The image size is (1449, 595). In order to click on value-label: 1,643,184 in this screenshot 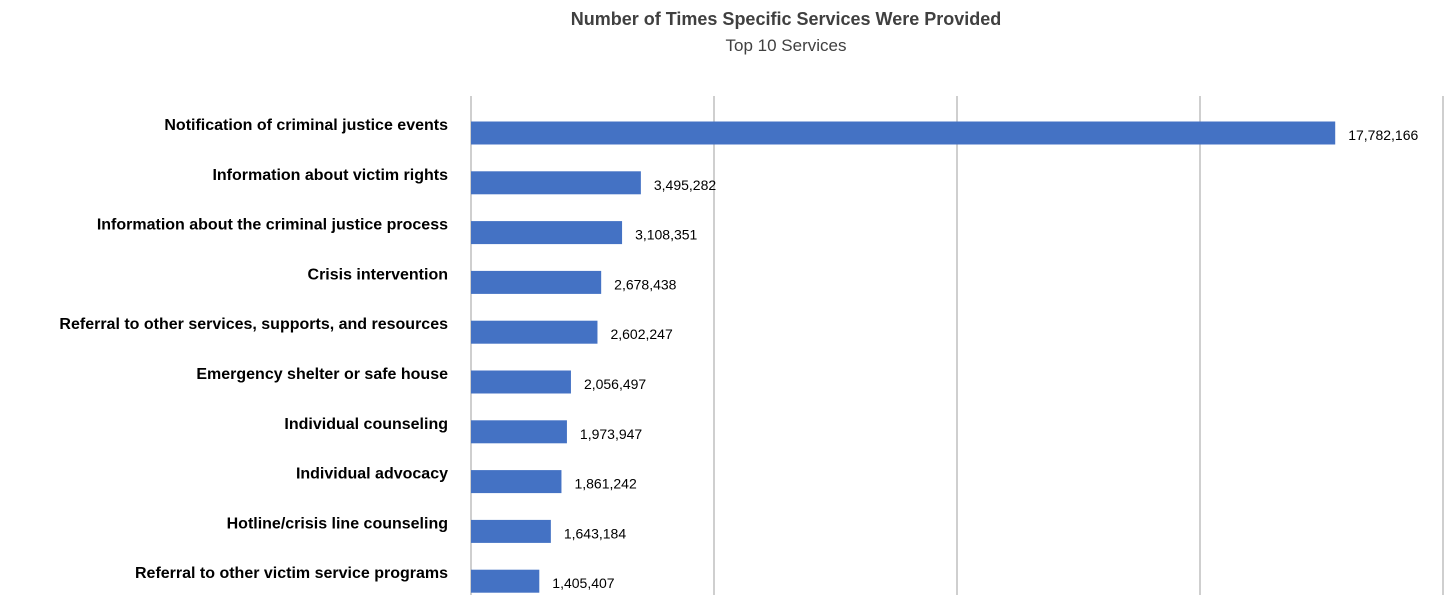, I will do `click(595, 533)`.